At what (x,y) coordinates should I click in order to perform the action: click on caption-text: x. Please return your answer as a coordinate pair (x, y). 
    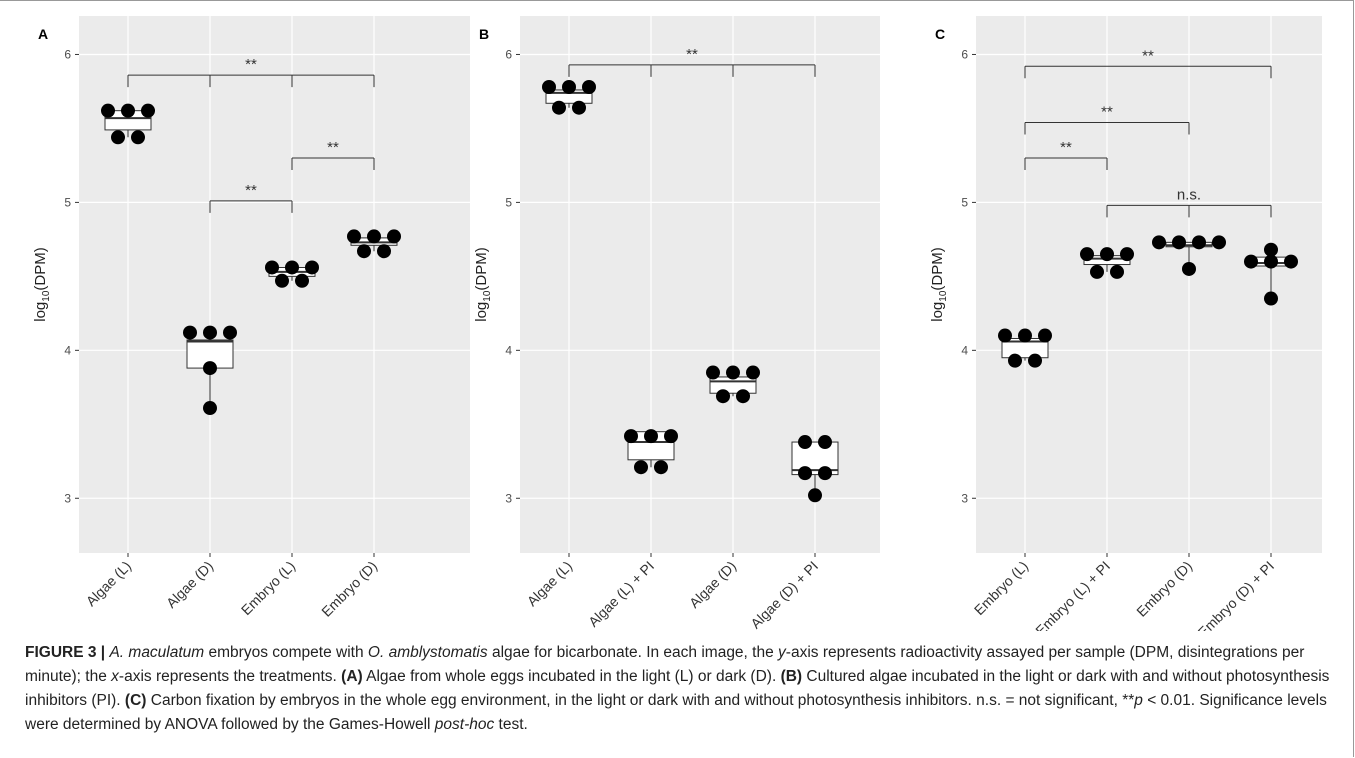
    Looking at the image, I should click on (115, 676).